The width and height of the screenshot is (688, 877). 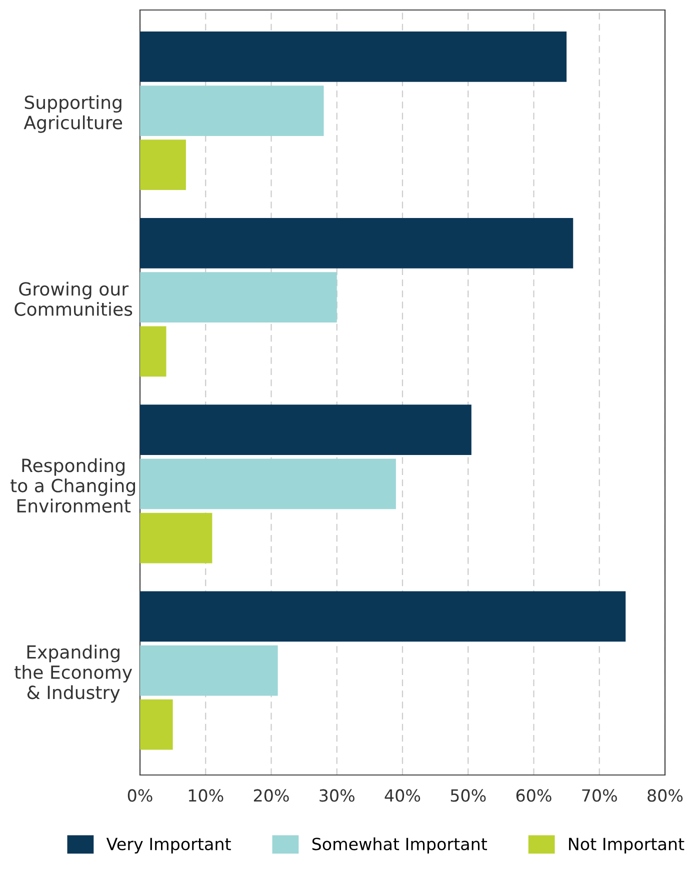 I want to click on x-tick-label: 50%, so click(x=468, y=795).